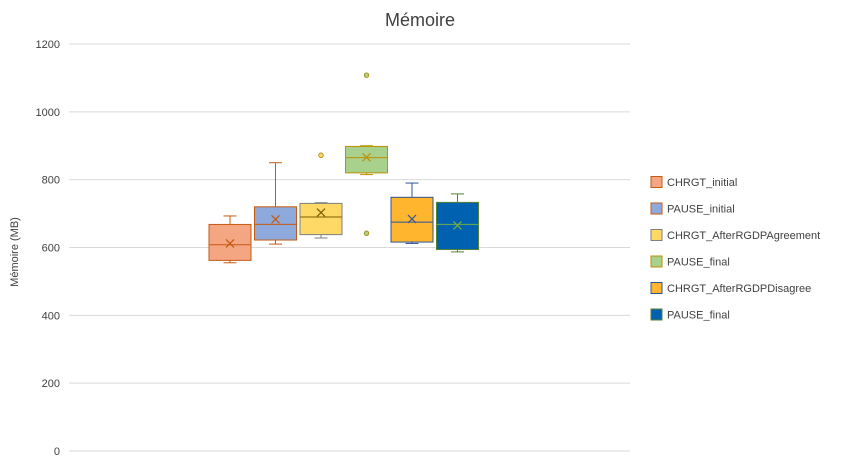 This screenshot has height=461, width=841. I want to click on y-tick-label: 600, so click(51, 249).